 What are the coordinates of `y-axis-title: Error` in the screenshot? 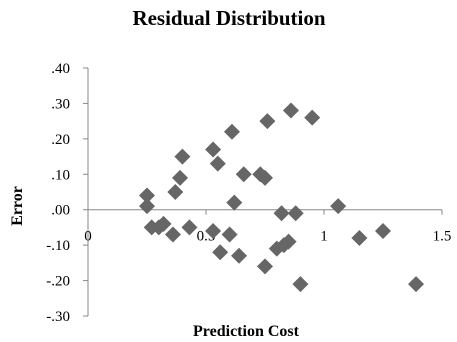 It's located at (17, 206).